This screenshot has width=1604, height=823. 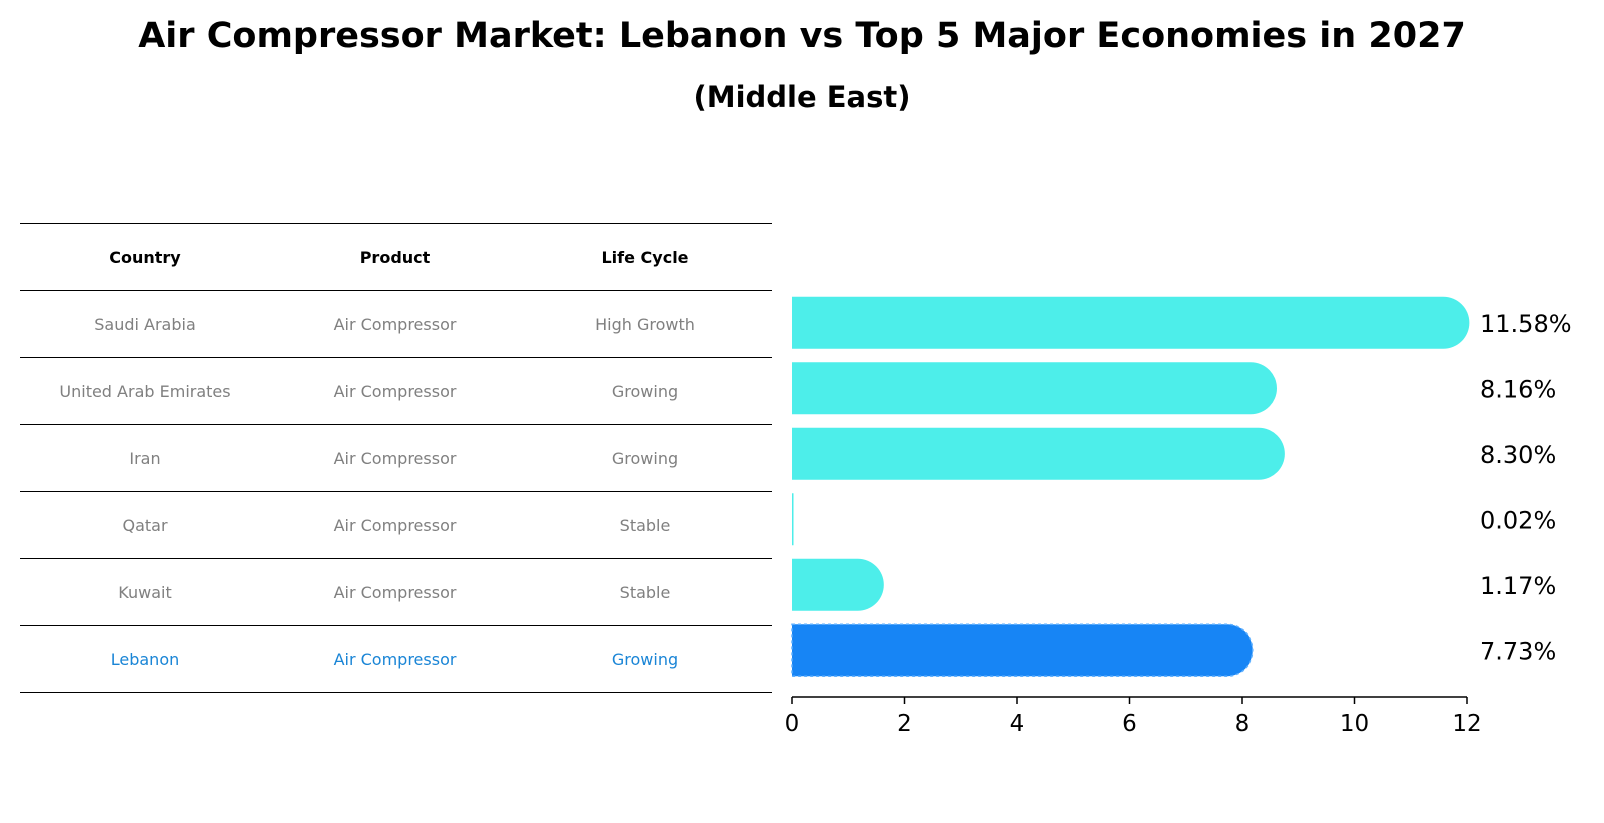 I want to click on header-life-cycle: Life Cycle, so click(x=645, y=257).